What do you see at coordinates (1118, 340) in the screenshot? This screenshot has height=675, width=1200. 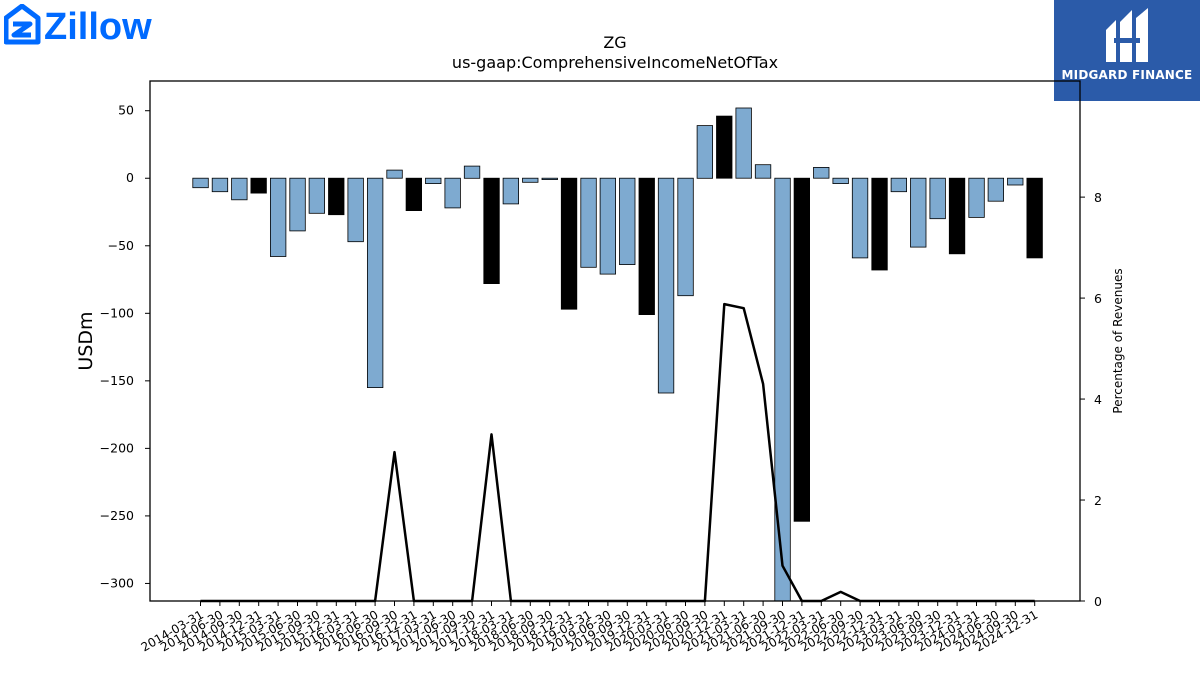 I see `y2-axis-label: Percentage of Revenues` at bounding box center [1118, 340].